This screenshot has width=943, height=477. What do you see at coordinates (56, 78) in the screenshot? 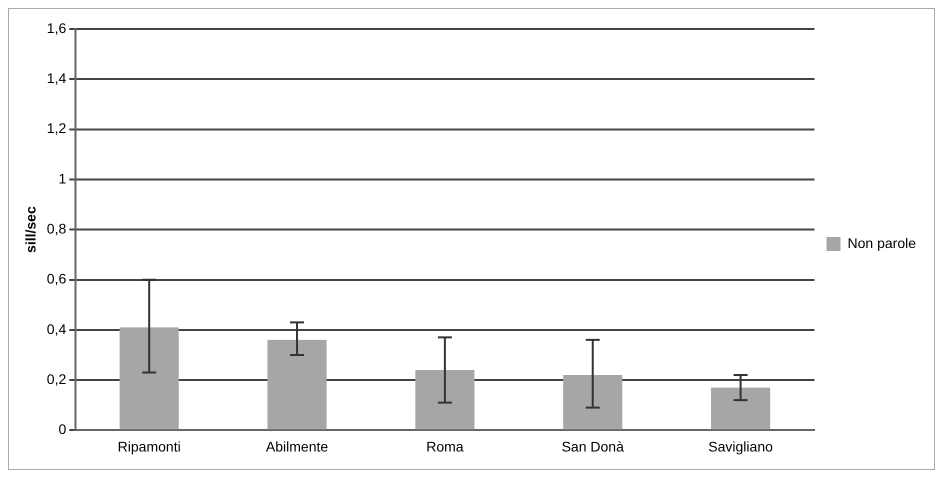
I see `y-tick-label: 1,4` at bounding box center [56, 78].